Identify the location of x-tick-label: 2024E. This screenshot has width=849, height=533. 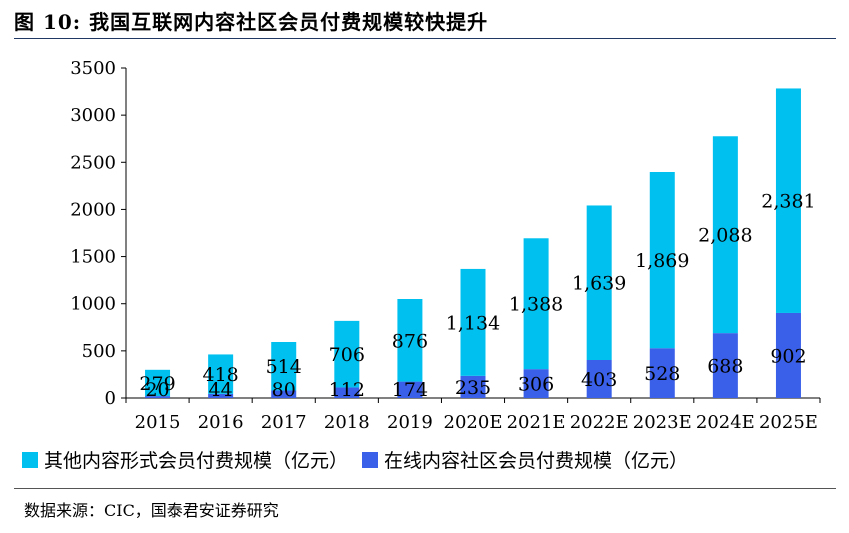
(725, 422).